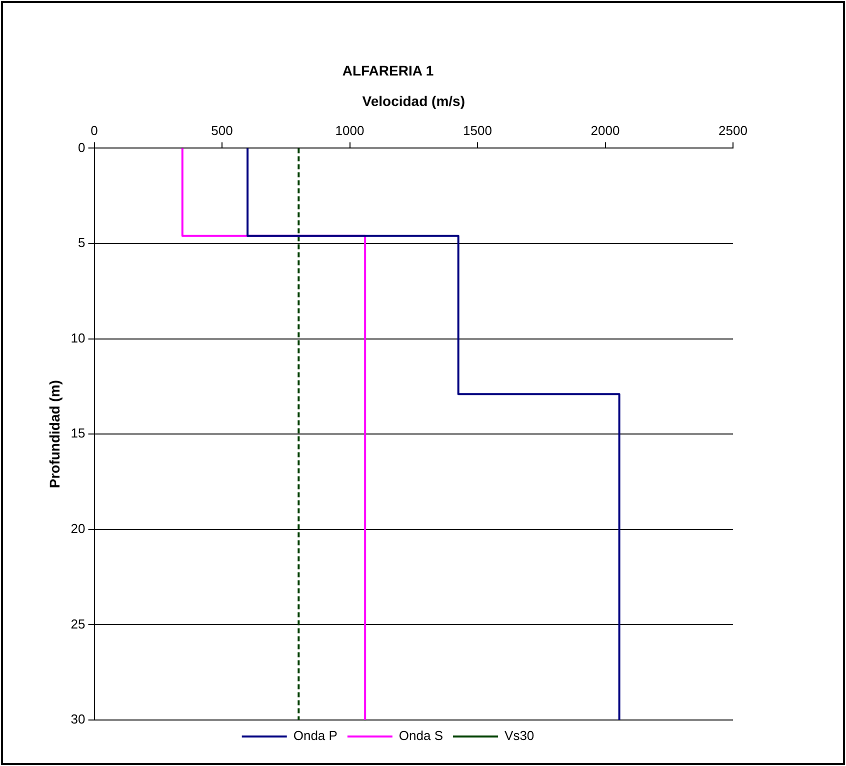 This screenshot has height=766, width=846. Describe the element at coordinates (54, 434) in the screenshot. I see `y-axis-title: Profundidad (m)` at that location.